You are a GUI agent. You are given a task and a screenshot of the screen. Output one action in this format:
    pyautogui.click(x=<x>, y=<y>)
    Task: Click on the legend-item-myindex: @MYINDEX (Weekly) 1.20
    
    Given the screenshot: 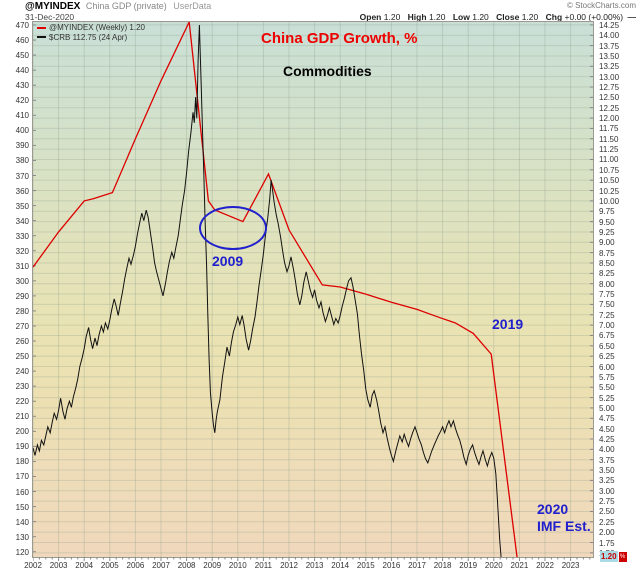 What is the action you would take?
    pyautogui.click(x=91, y=28)
    